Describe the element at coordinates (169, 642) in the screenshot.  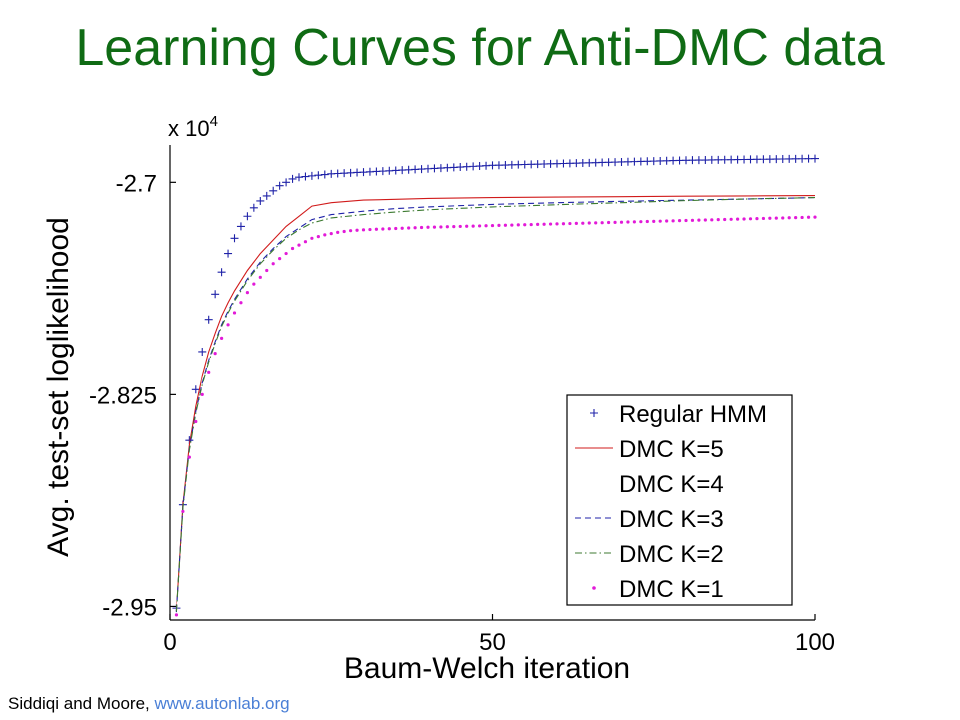
I see `x-tick-label: 0` at that location.